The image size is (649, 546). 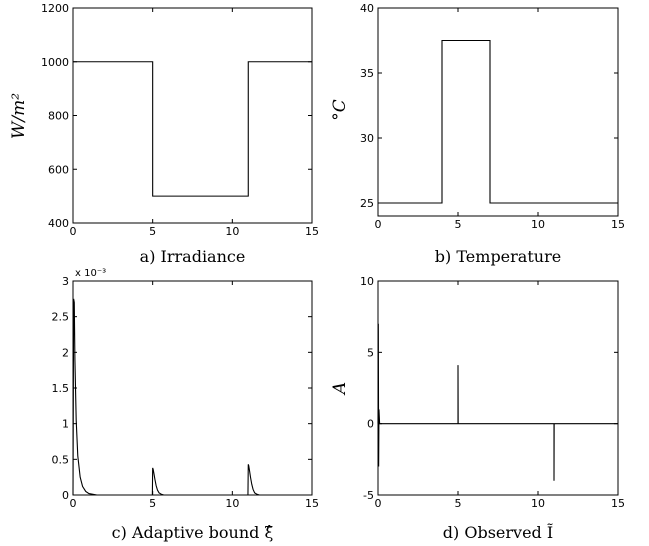 What do you see at coordinates (498, 256) in the screenshot?
I see `panel-caption: b) Temperature` at bounding box center [498, 256].